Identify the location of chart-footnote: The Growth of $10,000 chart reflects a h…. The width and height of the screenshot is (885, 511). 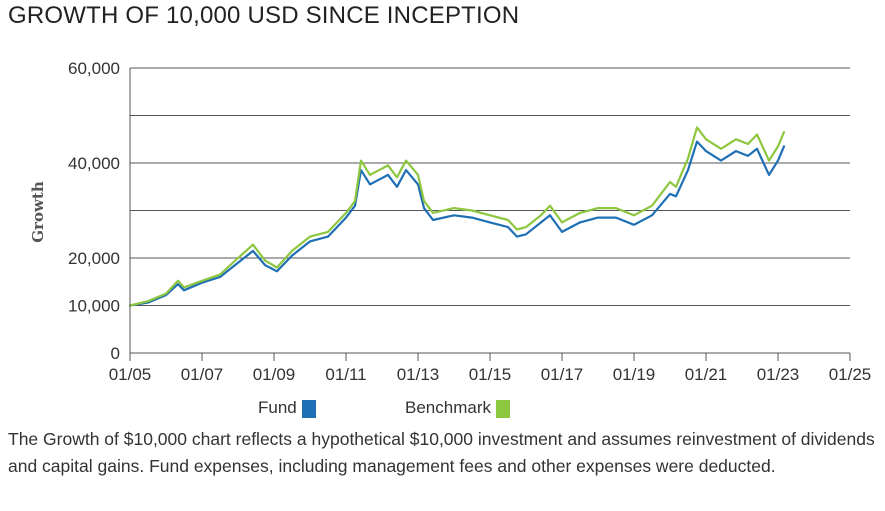
(441, 452).